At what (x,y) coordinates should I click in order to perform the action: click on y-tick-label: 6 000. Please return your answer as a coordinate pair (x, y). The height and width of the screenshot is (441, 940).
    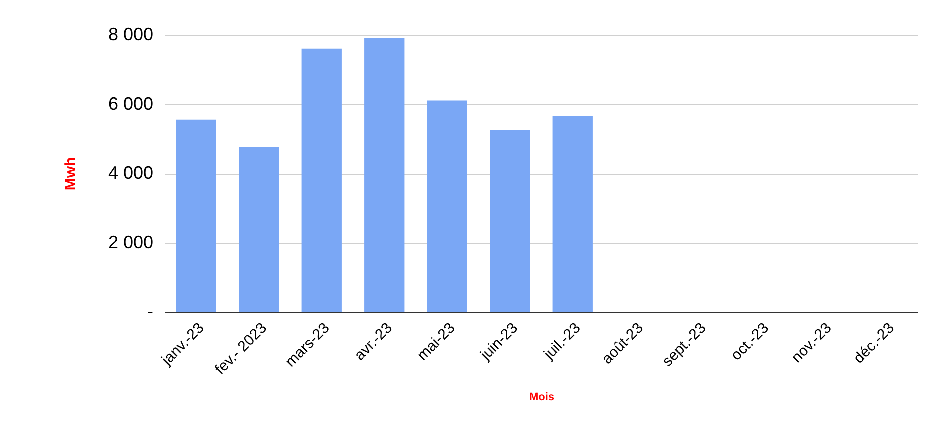
    Looking at the image, I should click on (131, 104).